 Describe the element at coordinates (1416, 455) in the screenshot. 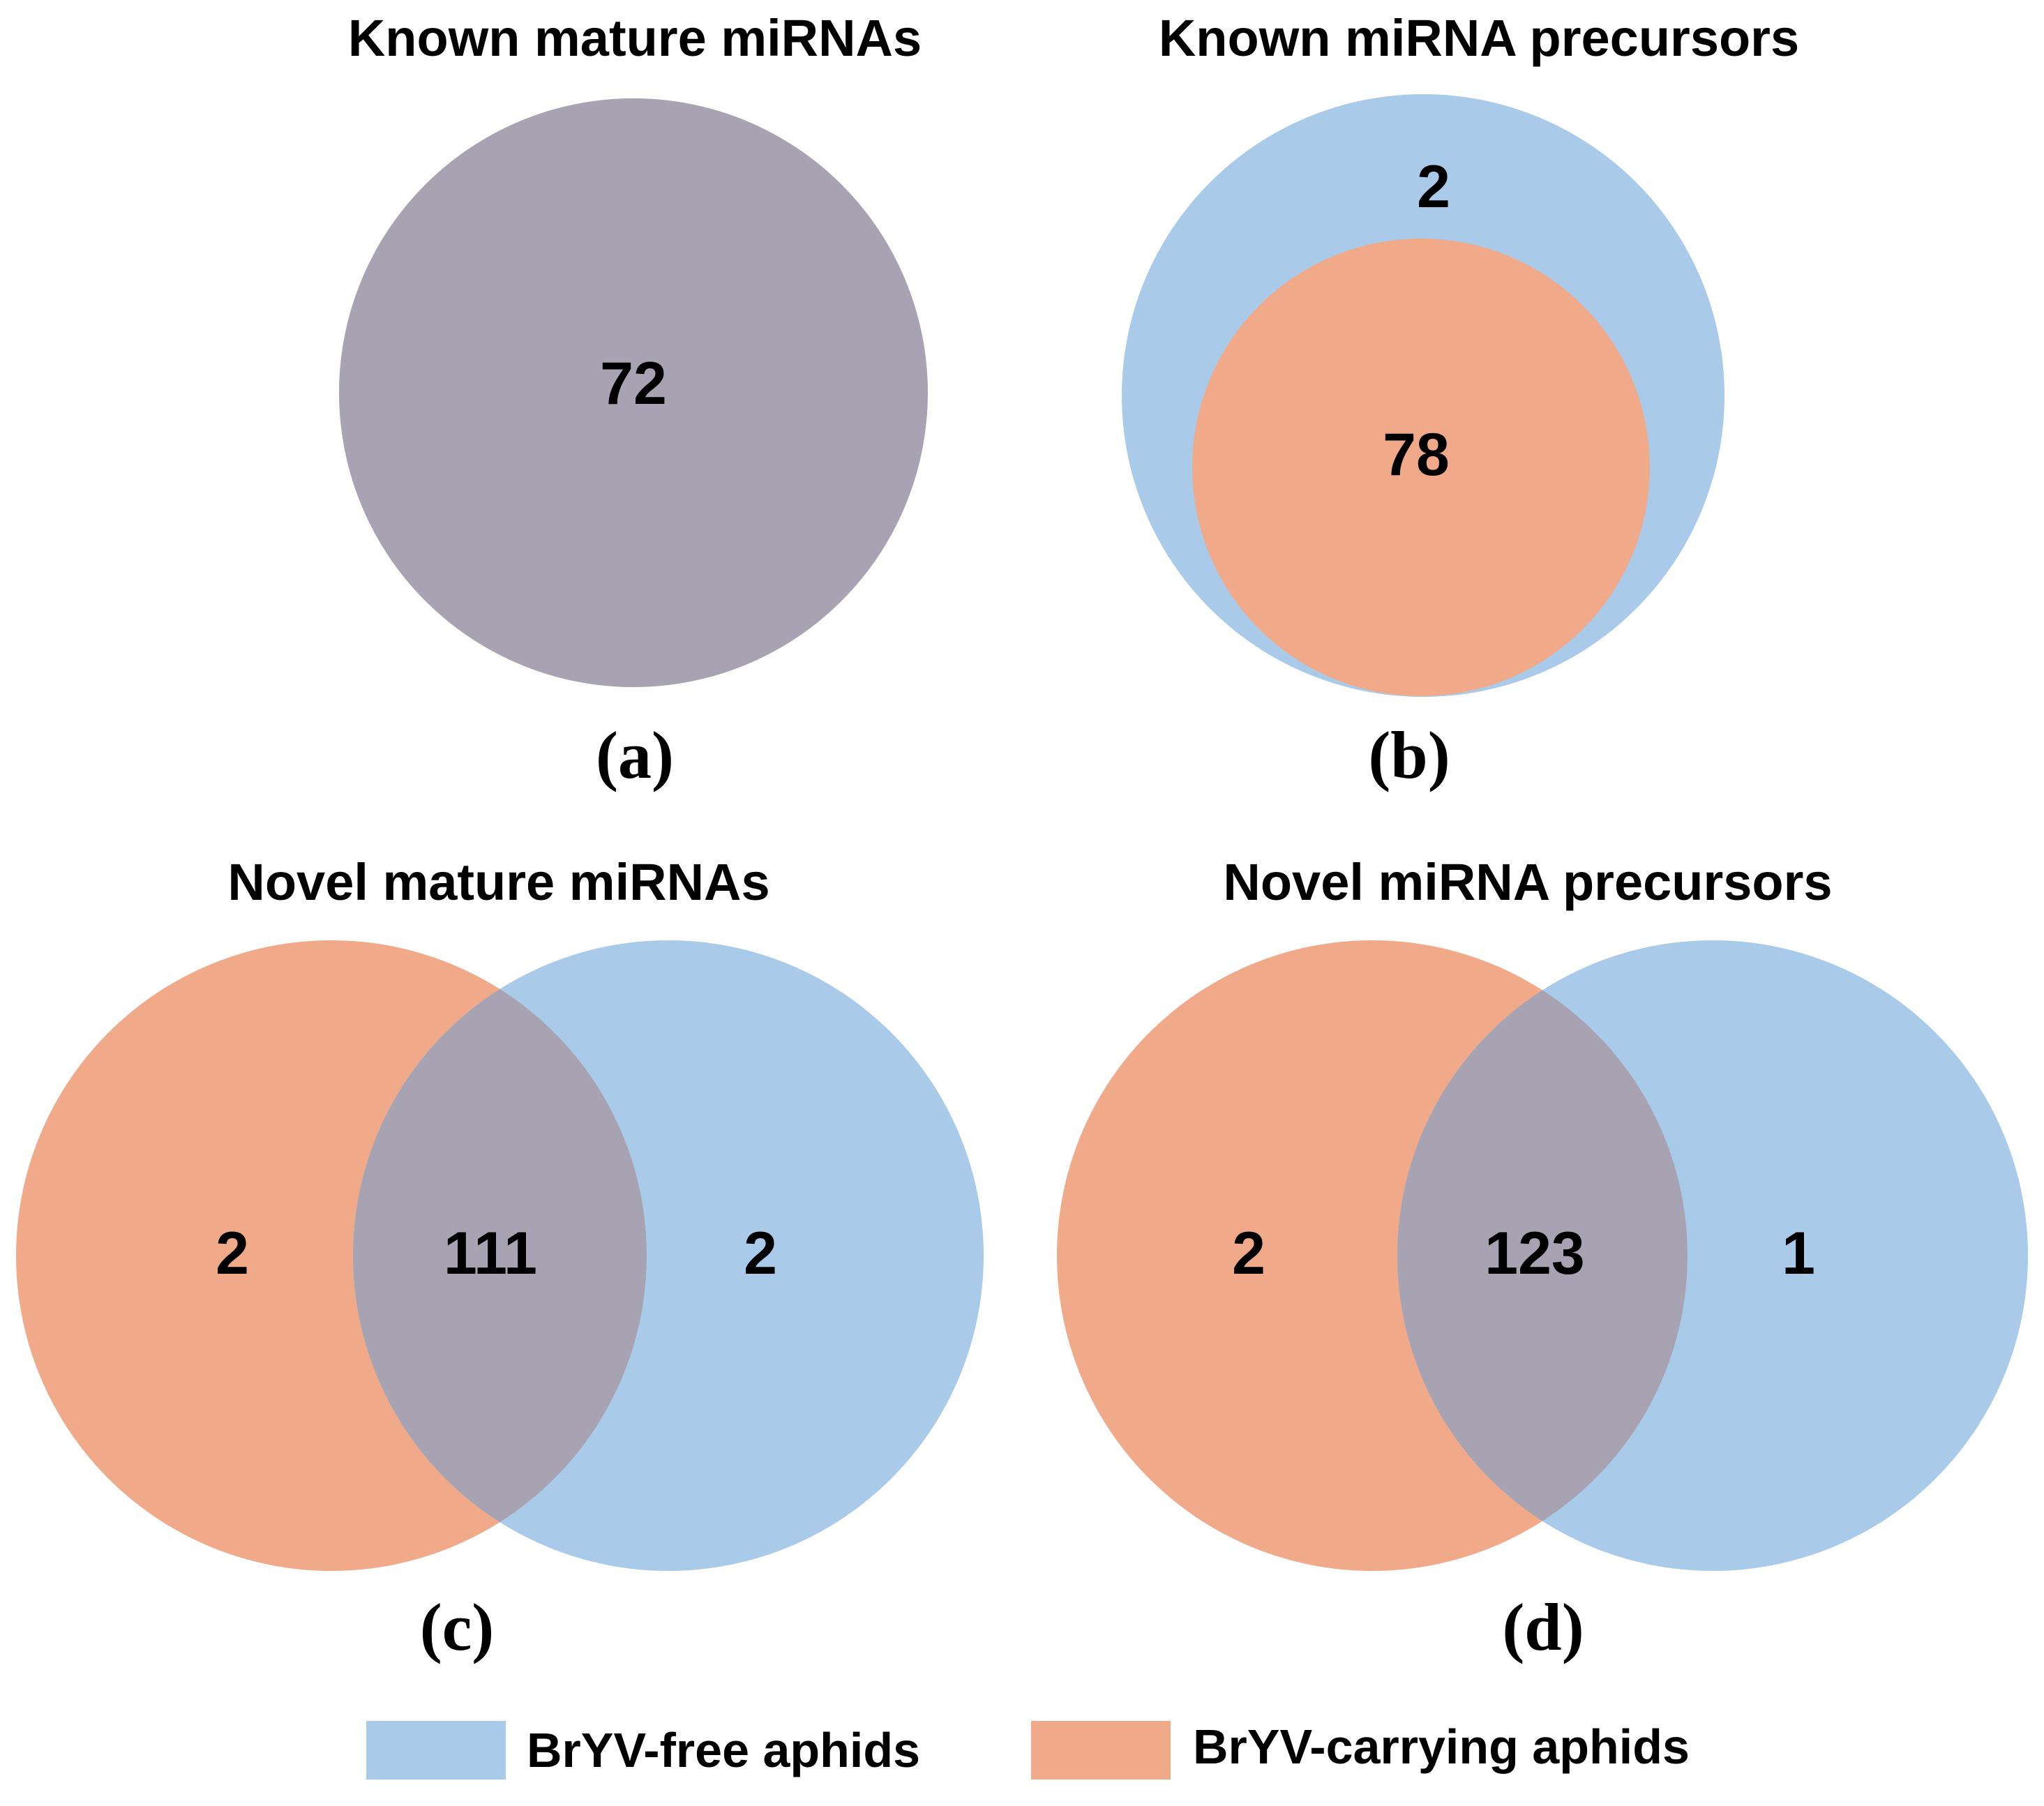

I see `count-b-shared: 78` at that location.